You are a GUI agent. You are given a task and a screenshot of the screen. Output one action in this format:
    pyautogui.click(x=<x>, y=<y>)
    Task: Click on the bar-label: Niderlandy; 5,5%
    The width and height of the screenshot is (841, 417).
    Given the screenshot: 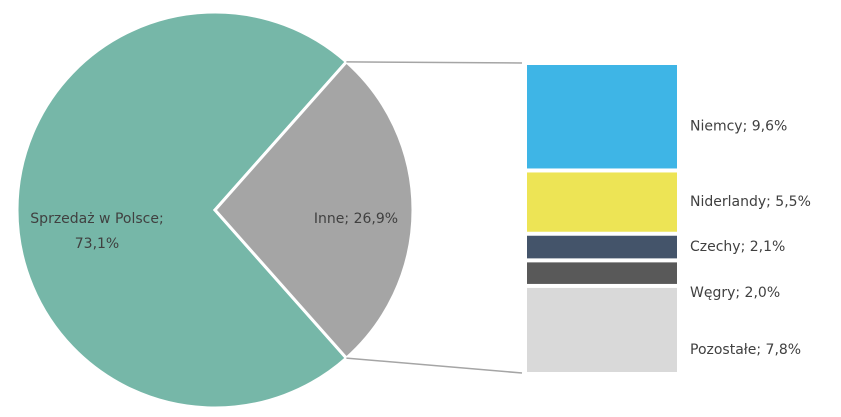 What is the action you would take?
    pyautogui.click(x=750, y=202)
    